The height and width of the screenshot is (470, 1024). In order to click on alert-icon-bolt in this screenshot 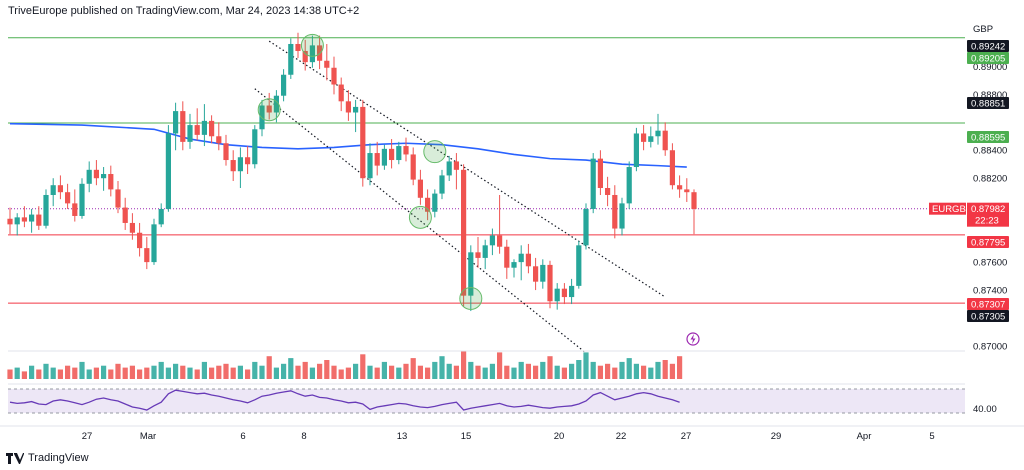, I will do `click(693, 339)`.